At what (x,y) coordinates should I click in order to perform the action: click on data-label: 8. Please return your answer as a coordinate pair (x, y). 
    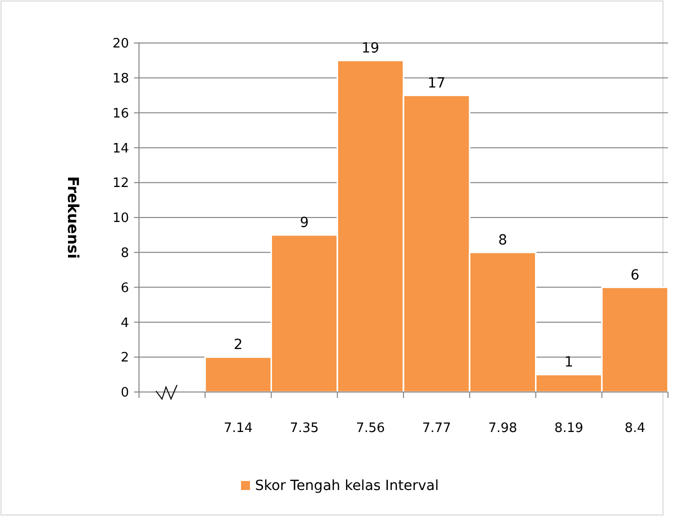
    Looking at the image, I should click on (503, 240).